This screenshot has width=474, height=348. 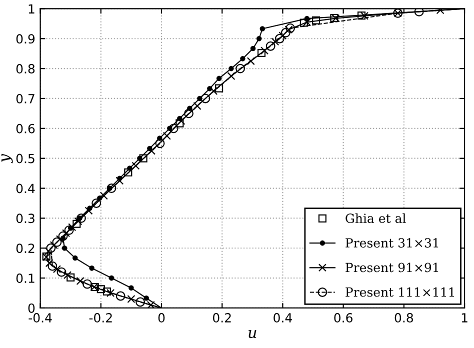 What do you see at coordinates (25, 99) in the screenshot?
I see `y-tick-label: 0.7` at bounding box center [25, 99].